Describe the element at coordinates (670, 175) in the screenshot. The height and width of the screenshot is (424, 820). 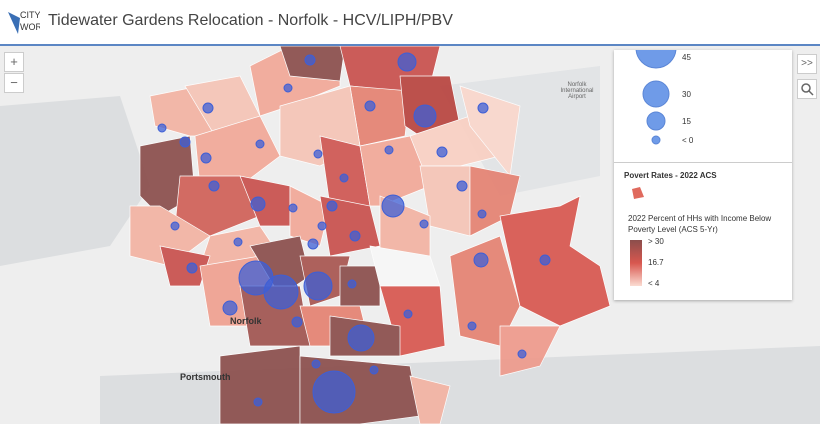
I see `layer-title: Povert Rates - 2022 ACS` at that location.